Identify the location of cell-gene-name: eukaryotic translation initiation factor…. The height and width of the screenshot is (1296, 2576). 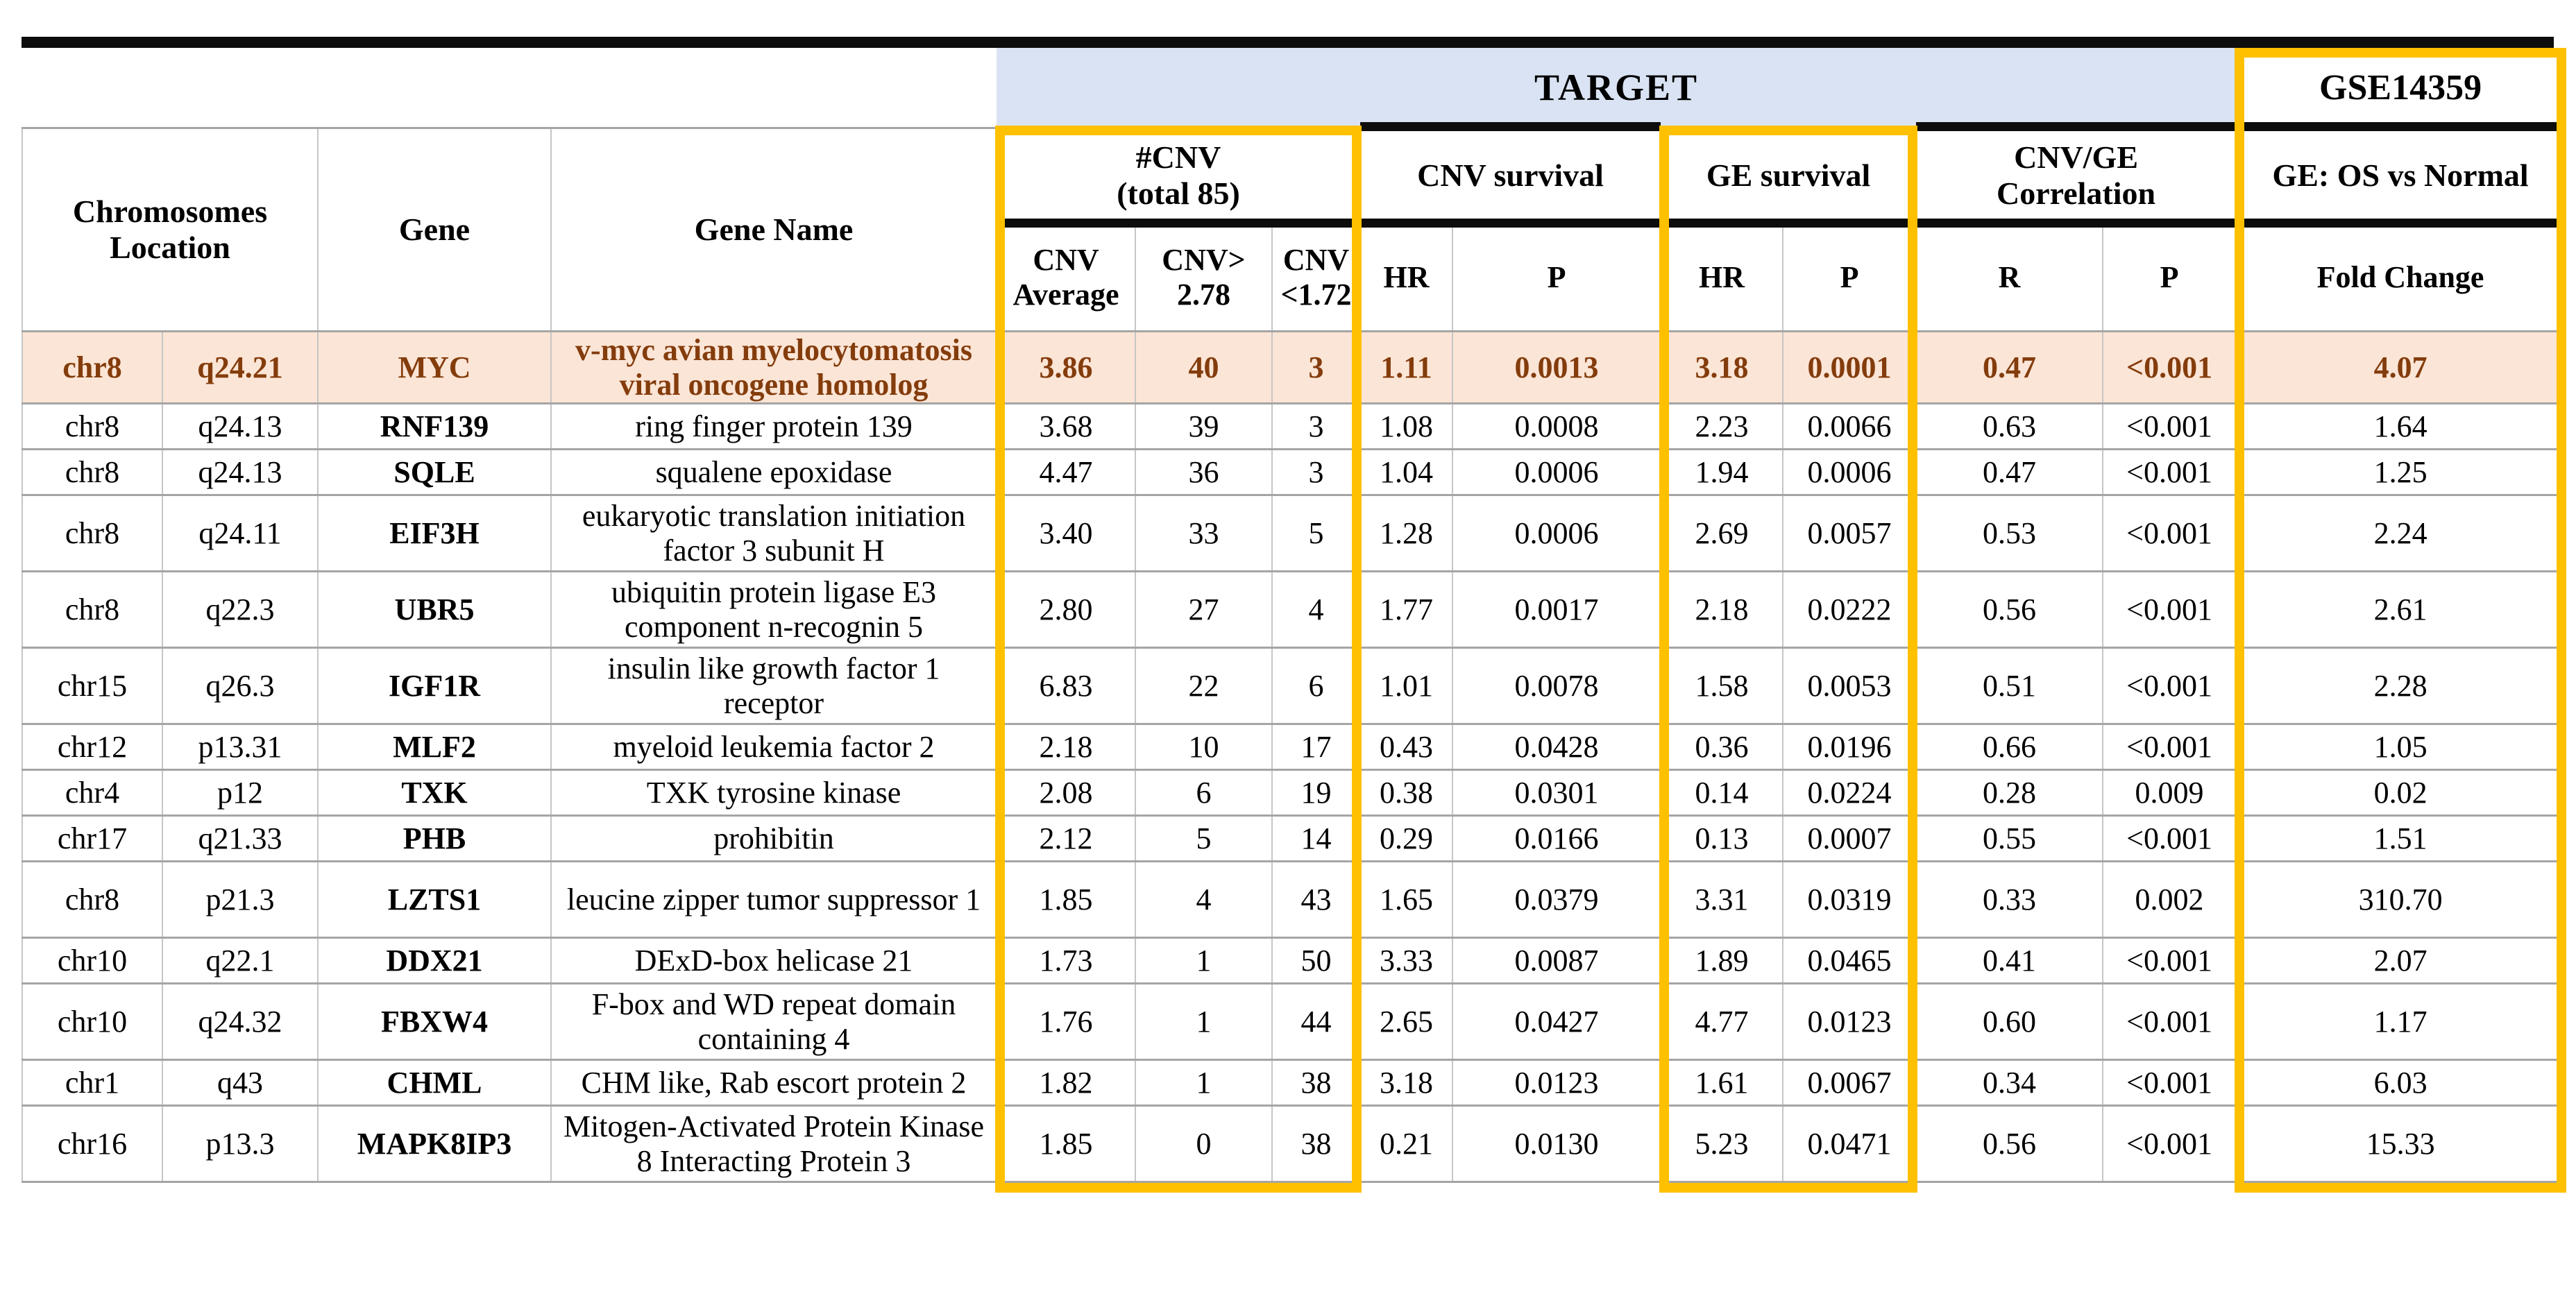
(774, 533).